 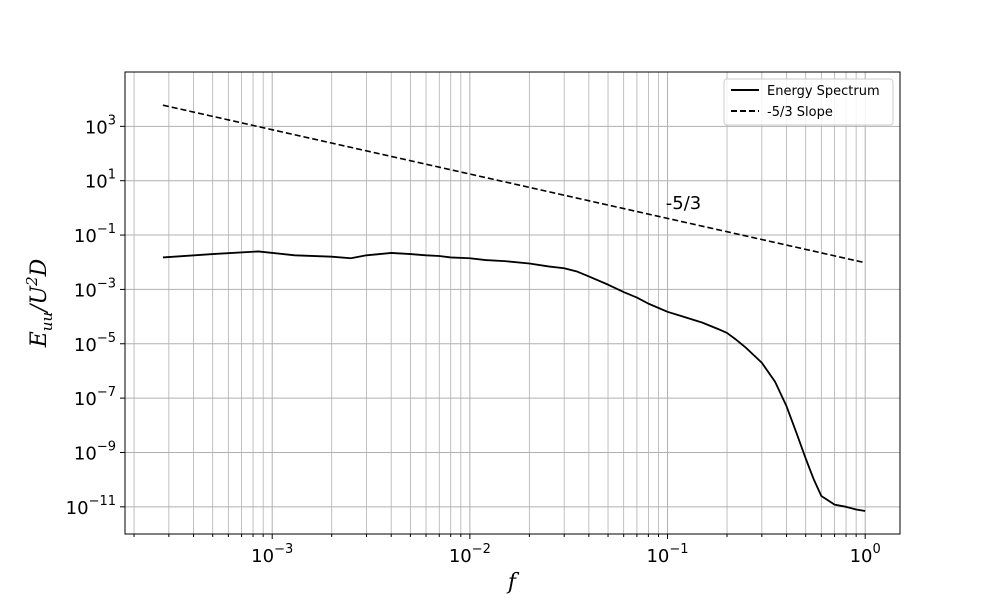 What do you see at coordinates (100, 180) in the screenshot?
I see `y-tick-label: 10¹` at bounding box center [100, 180].